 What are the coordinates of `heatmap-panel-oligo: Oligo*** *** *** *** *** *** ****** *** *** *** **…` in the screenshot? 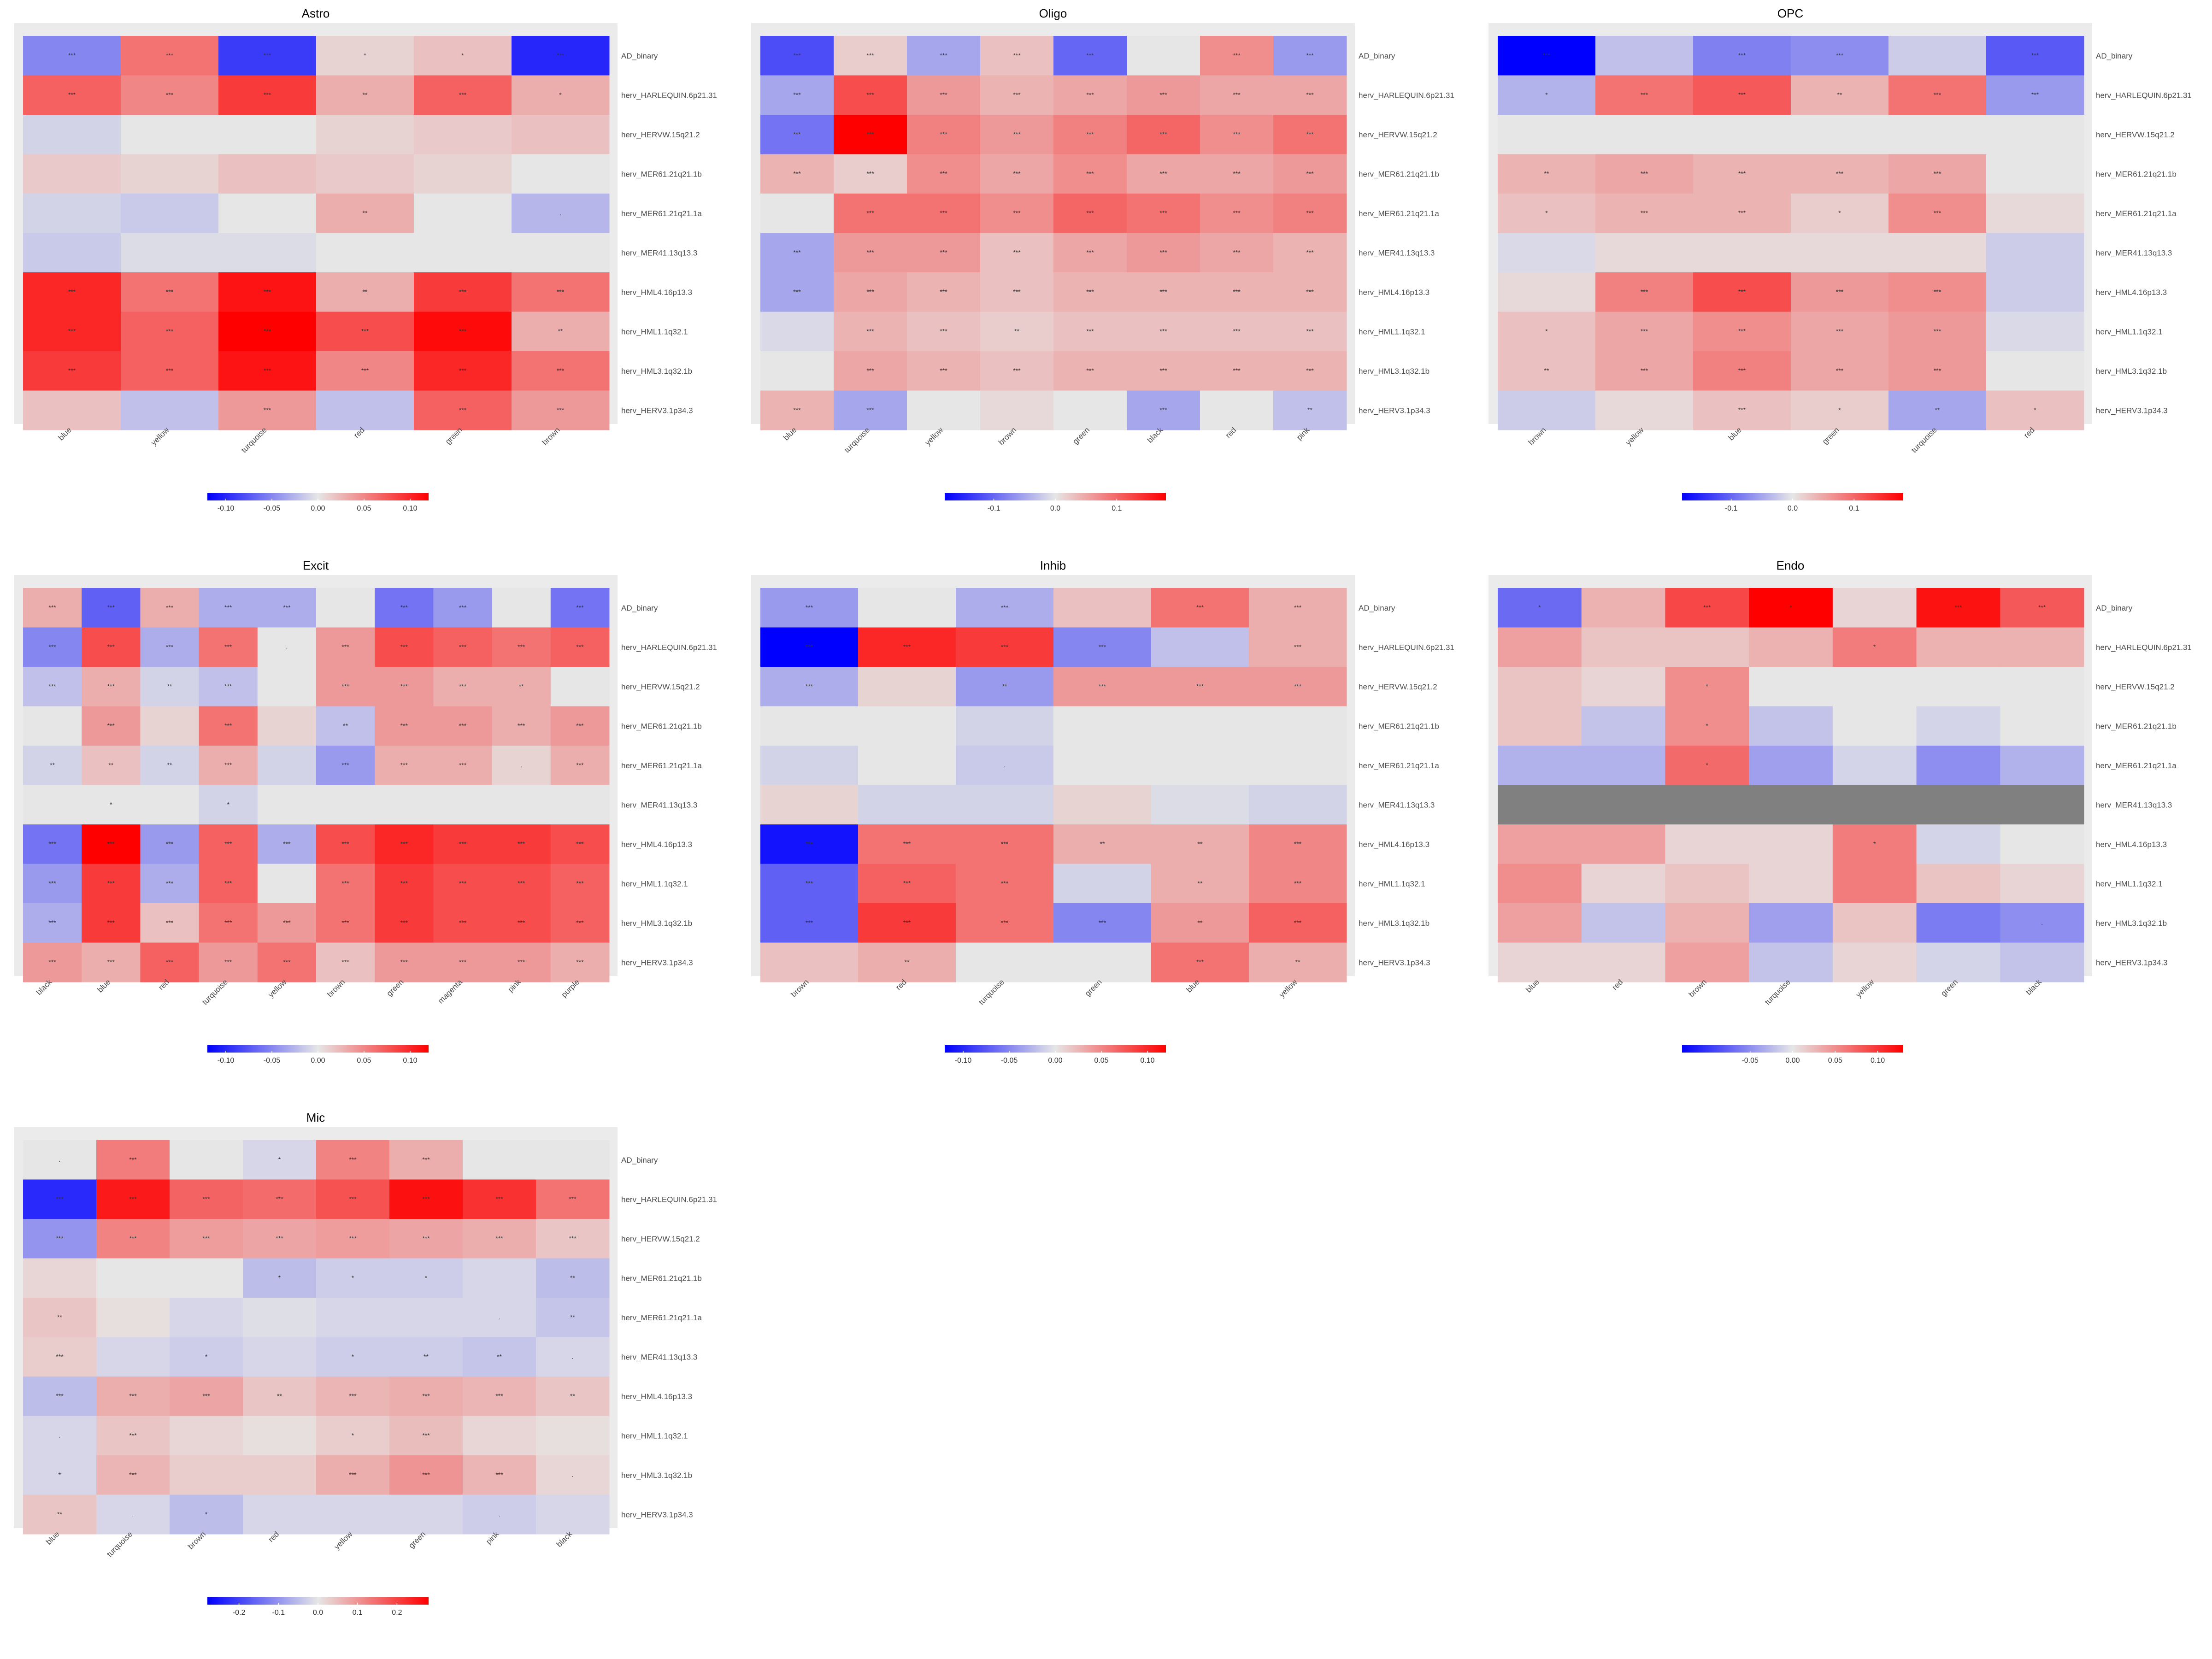 It's located at (1102, 259).